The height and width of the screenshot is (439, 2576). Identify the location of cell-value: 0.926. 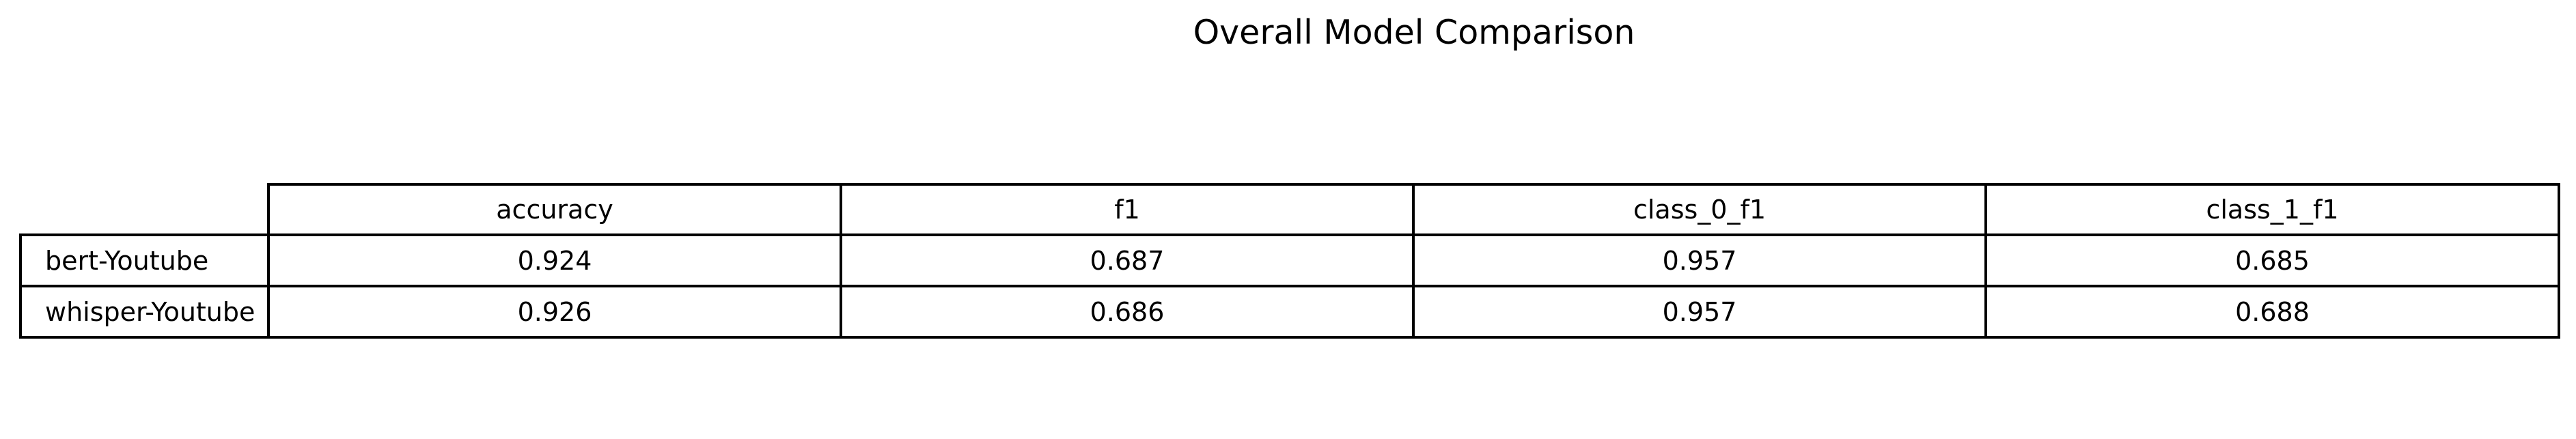
(555, 311).